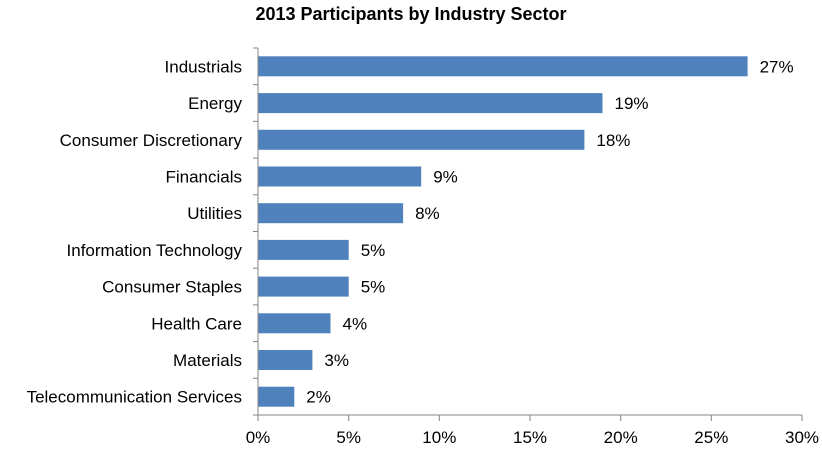 Image resolution: width=822 pixels, height=451 pixels. I want to click on category-label-7: Health Care, so click(196, 323).